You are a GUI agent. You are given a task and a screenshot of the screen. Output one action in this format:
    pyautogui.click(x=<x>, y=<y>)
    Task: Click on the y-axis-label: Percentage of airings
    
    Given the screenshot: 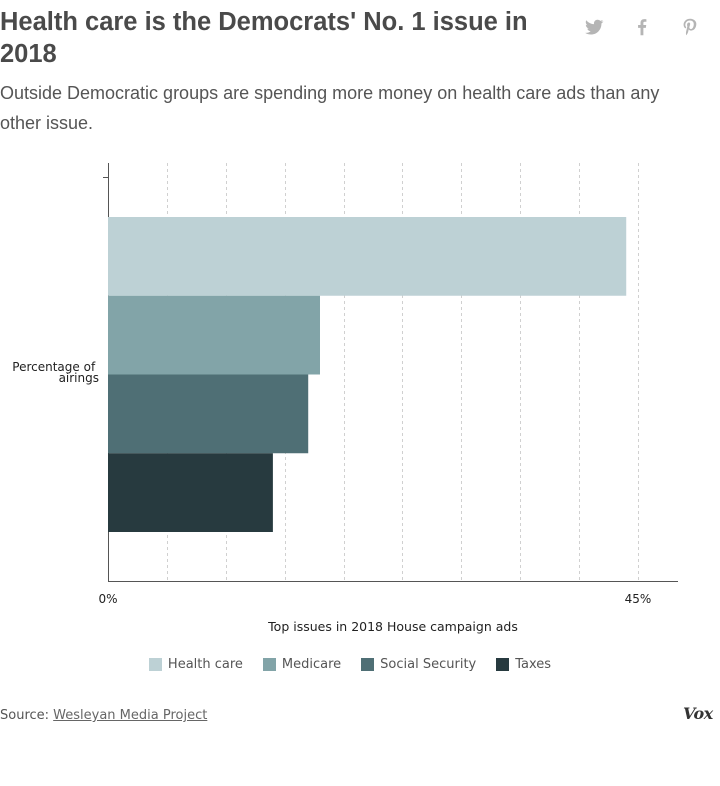 What is the action you would take?
    pyautogui.click(x=55, y=372)
    